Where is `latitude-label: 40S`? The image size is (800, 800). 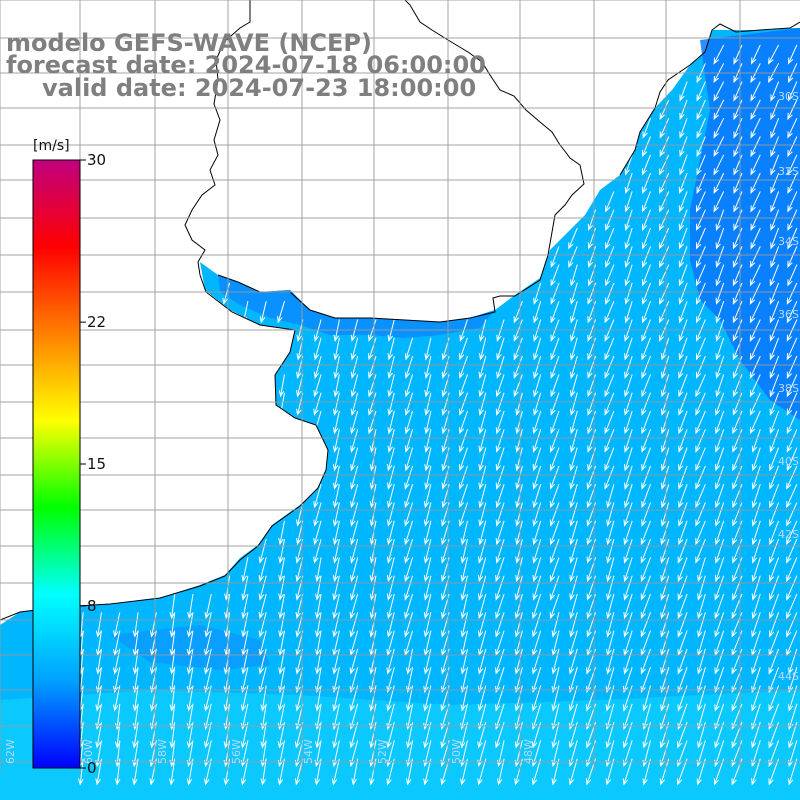
latitude-label: 40S is located at coordinates (788, 461).